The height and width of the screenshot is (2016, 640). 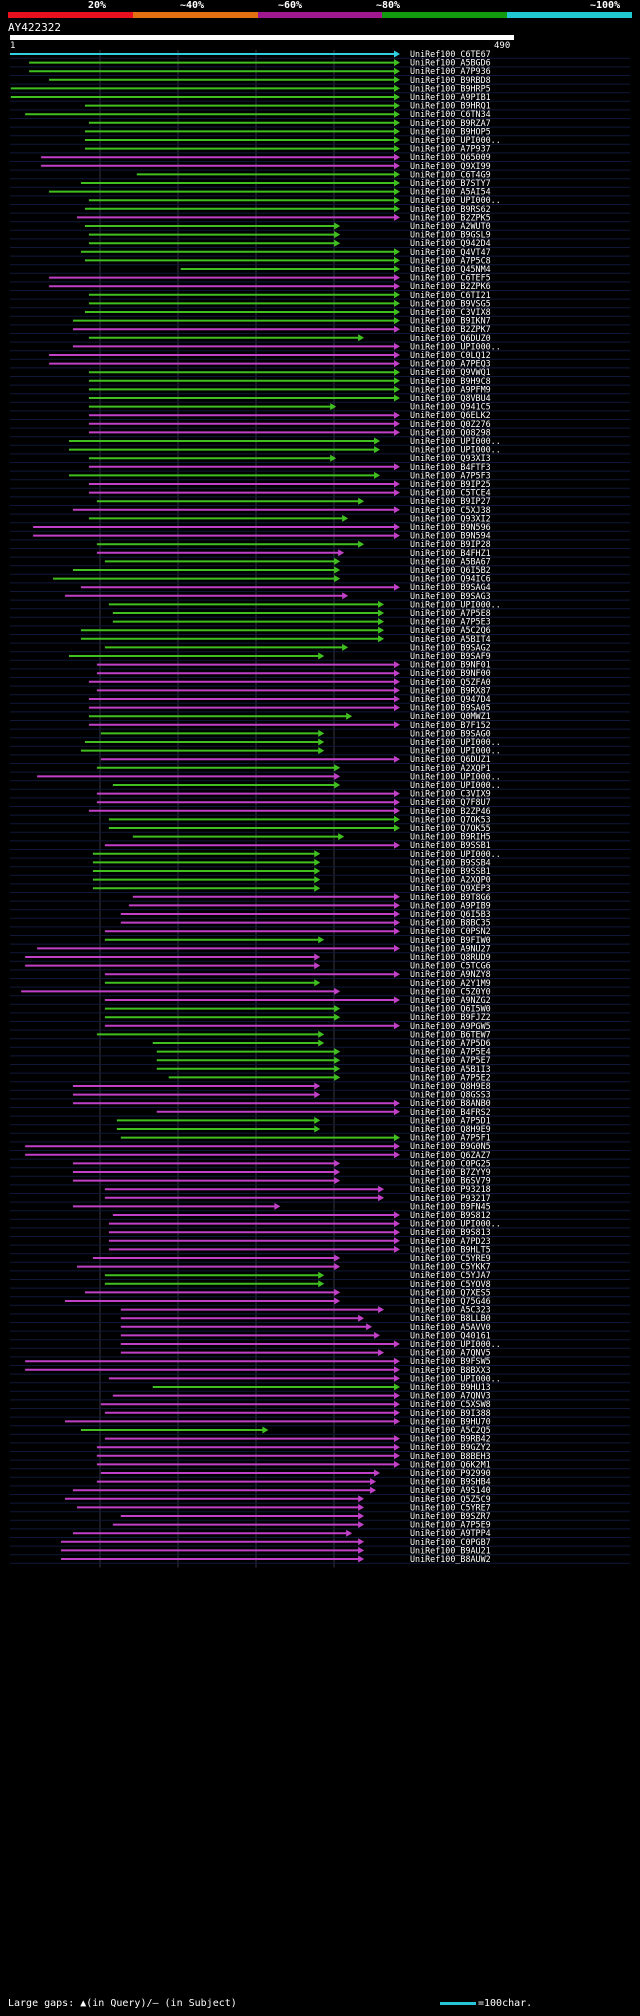 I want to click on hit-label: UniRef100_Q6I5W0, so click(x=450, y=1009).